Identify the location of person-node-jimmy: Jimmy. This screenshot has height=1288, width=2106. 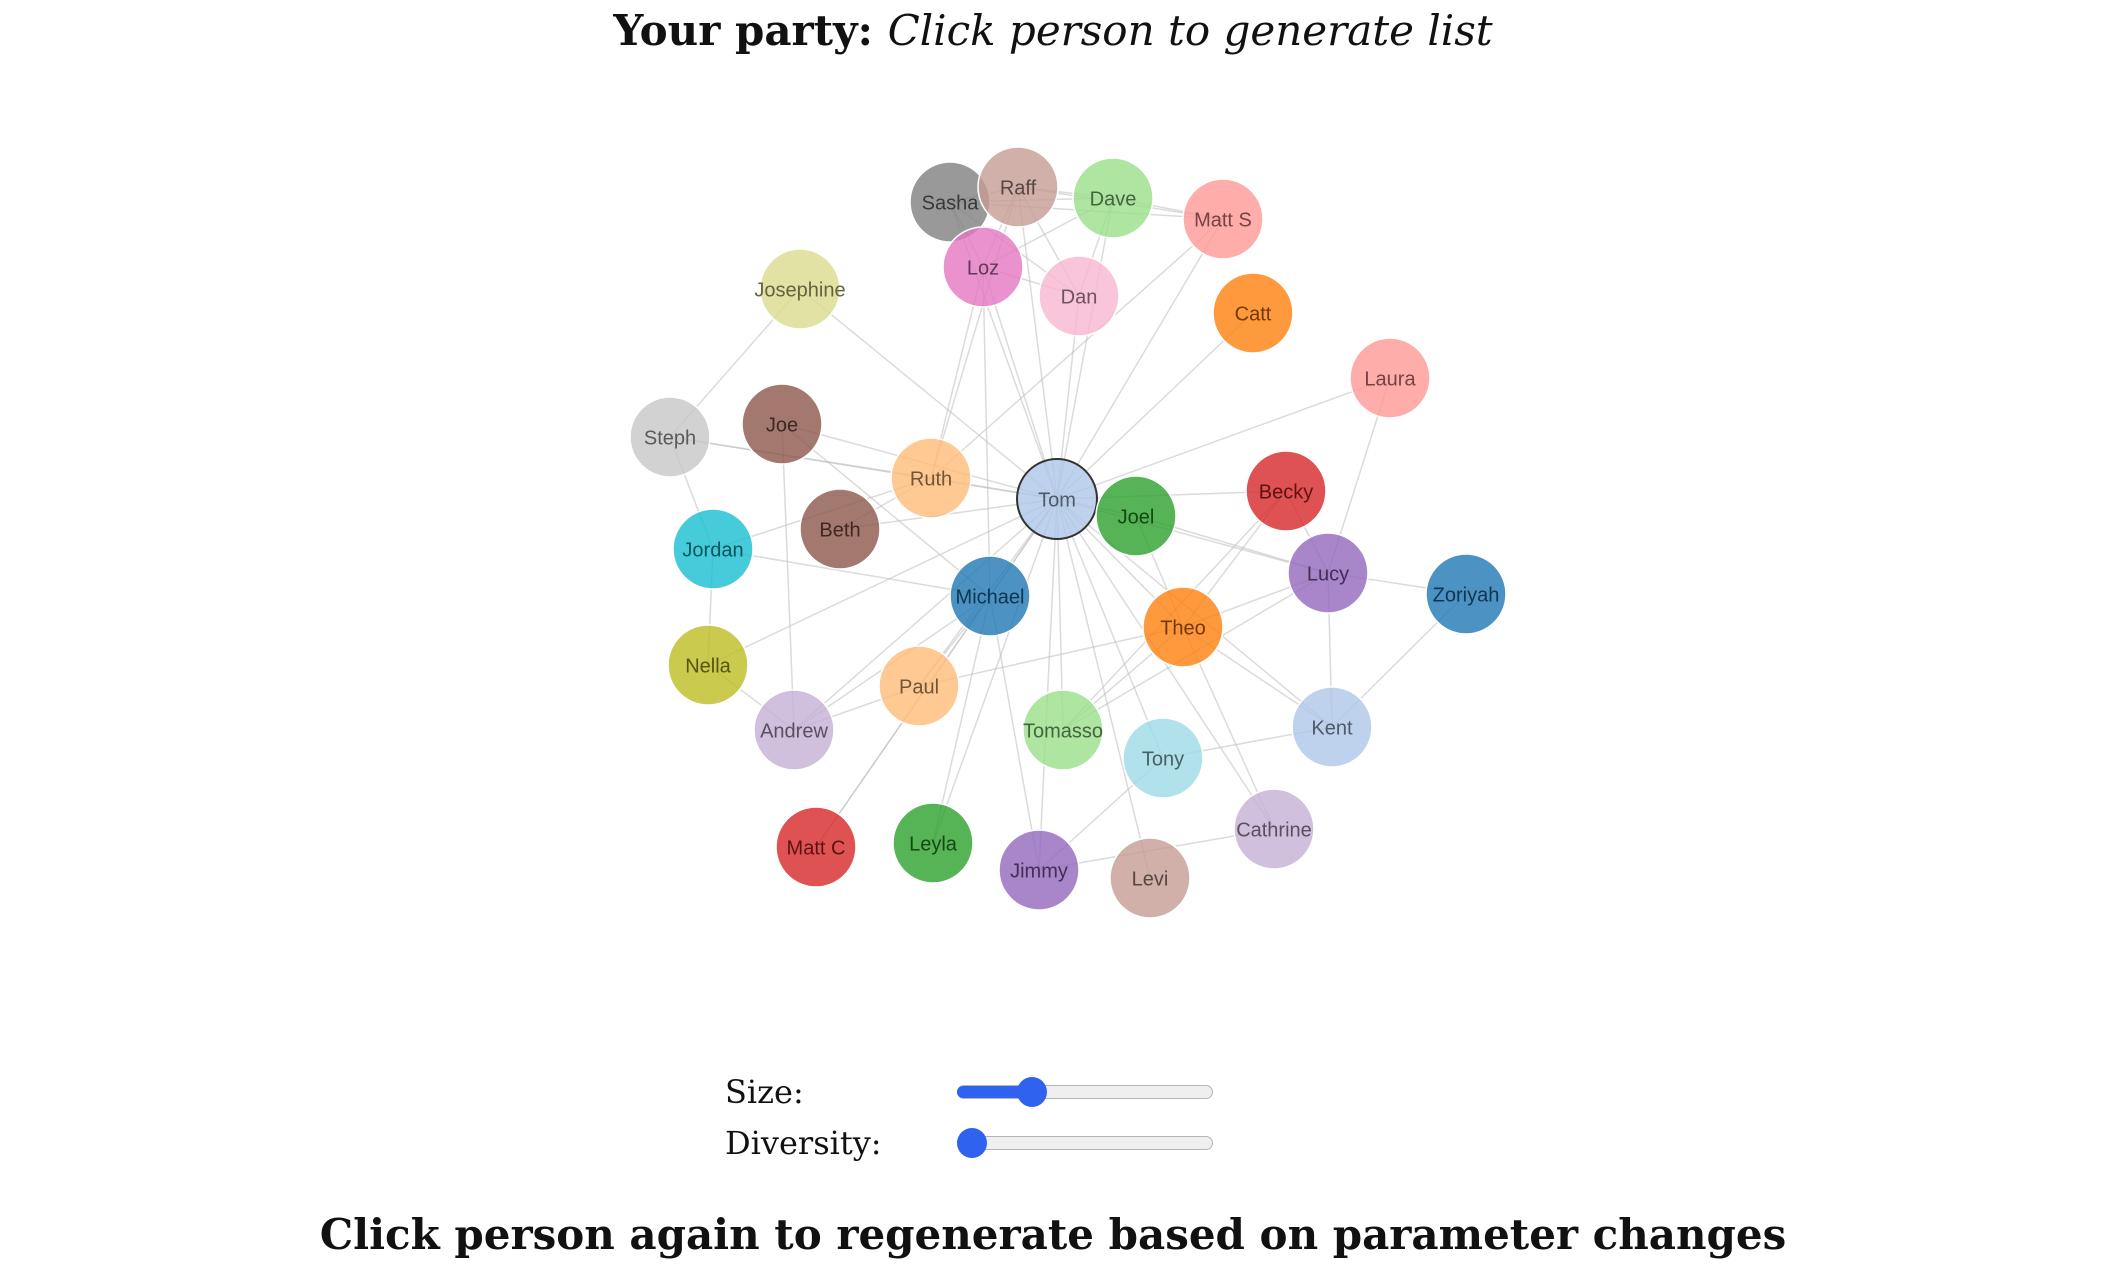
(1039, 870).